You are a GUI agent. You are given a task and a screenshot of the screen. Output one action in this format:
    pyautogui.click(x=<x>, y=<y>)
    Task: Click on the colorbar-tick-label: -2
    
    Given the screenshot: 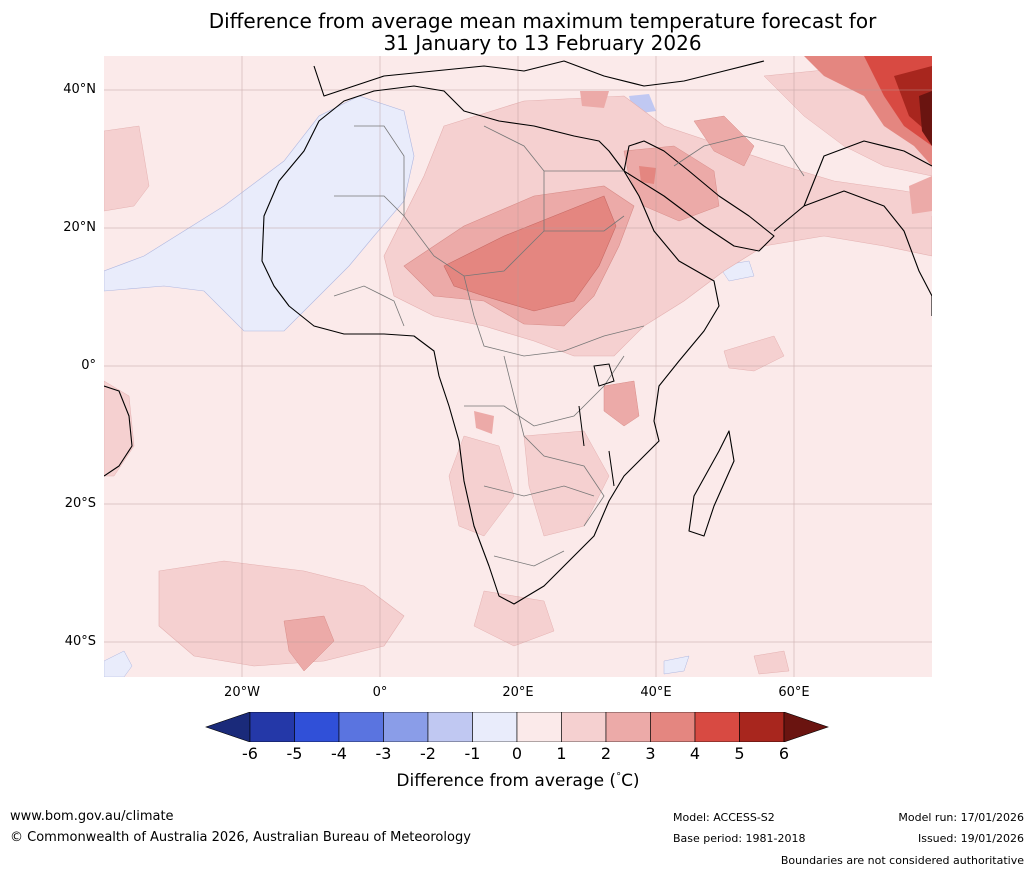 What is the action you would take?
    pyautogui.click(x=428, y=753)
    